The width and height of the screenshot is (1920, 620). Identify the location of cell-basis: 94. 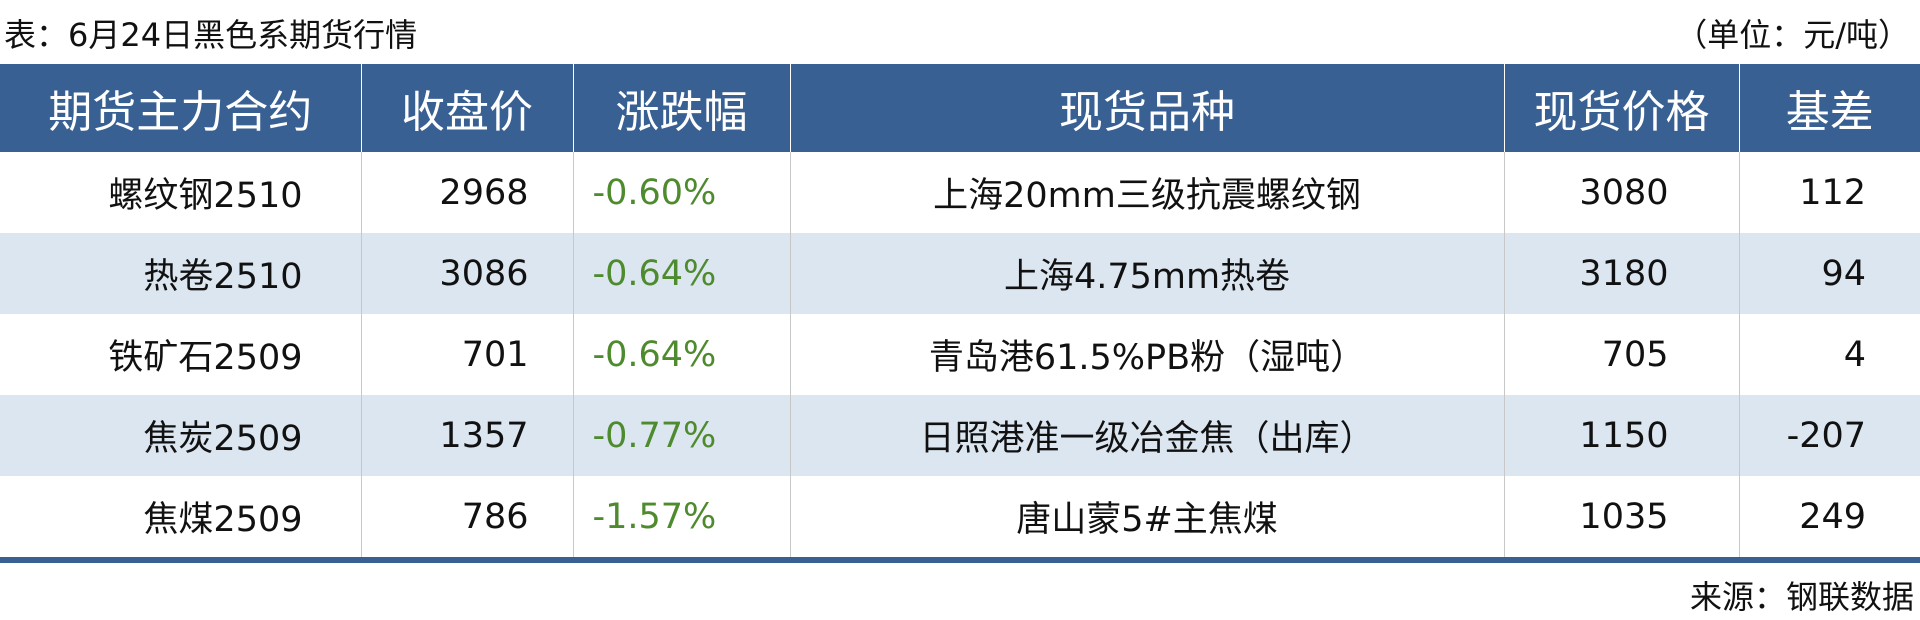
(1829, 273).